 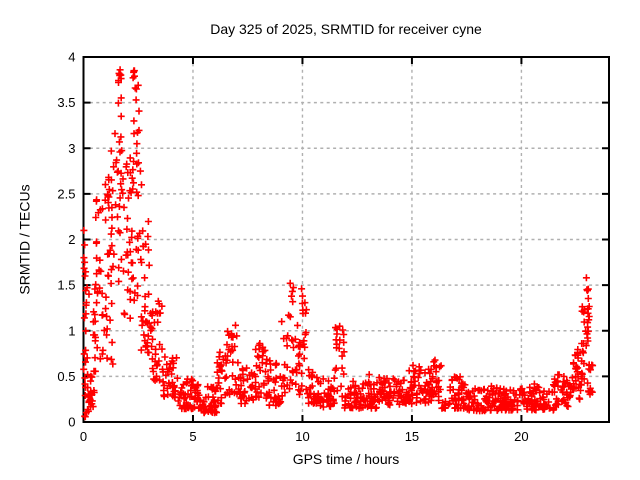 I want to click on y-tick-label: 4, so click(x=71, y=57).